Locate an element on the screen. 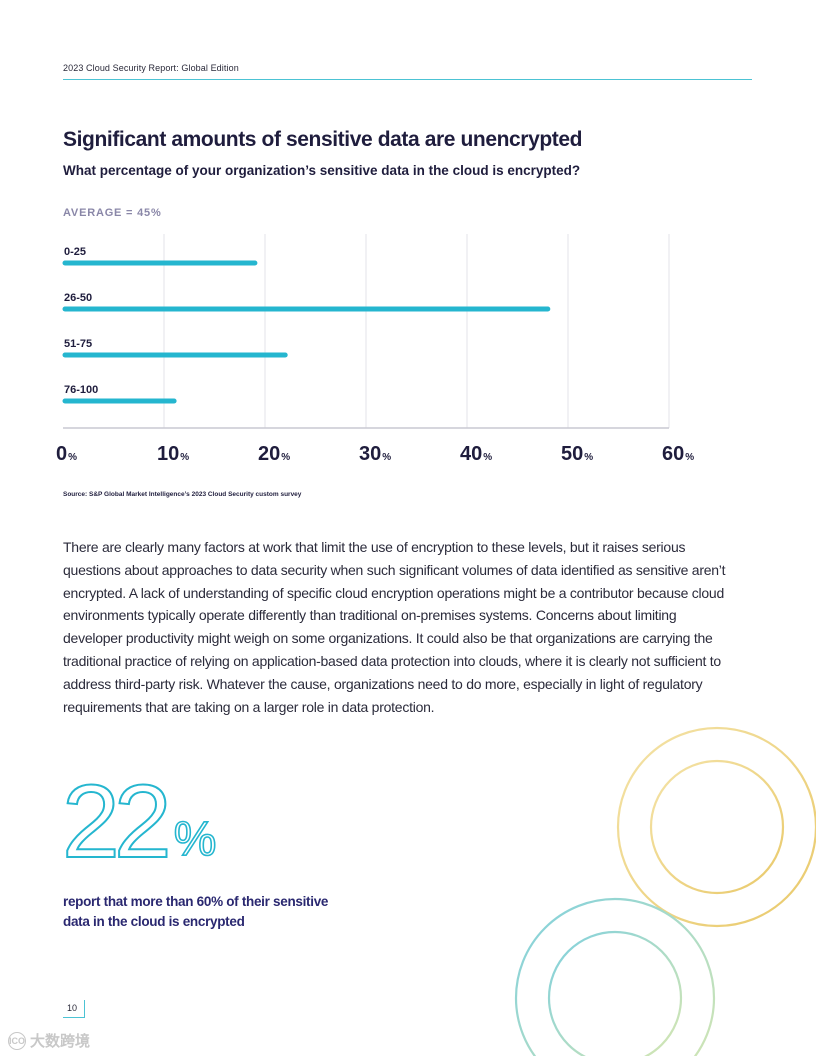 This screenshot has height=1056, width=816. bar-label: 51-75 is located at coordinates (78, 344).